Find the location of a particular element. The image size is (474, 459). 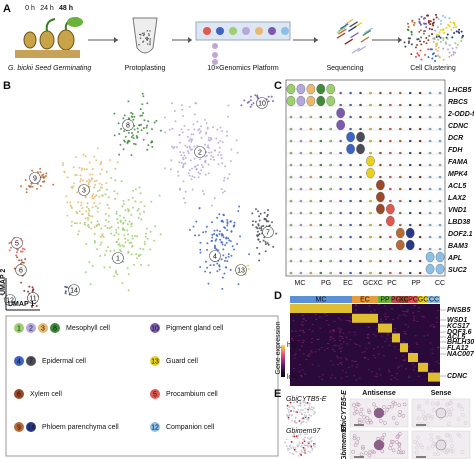

time-label: 0 h is located at coordinates (30, 8).